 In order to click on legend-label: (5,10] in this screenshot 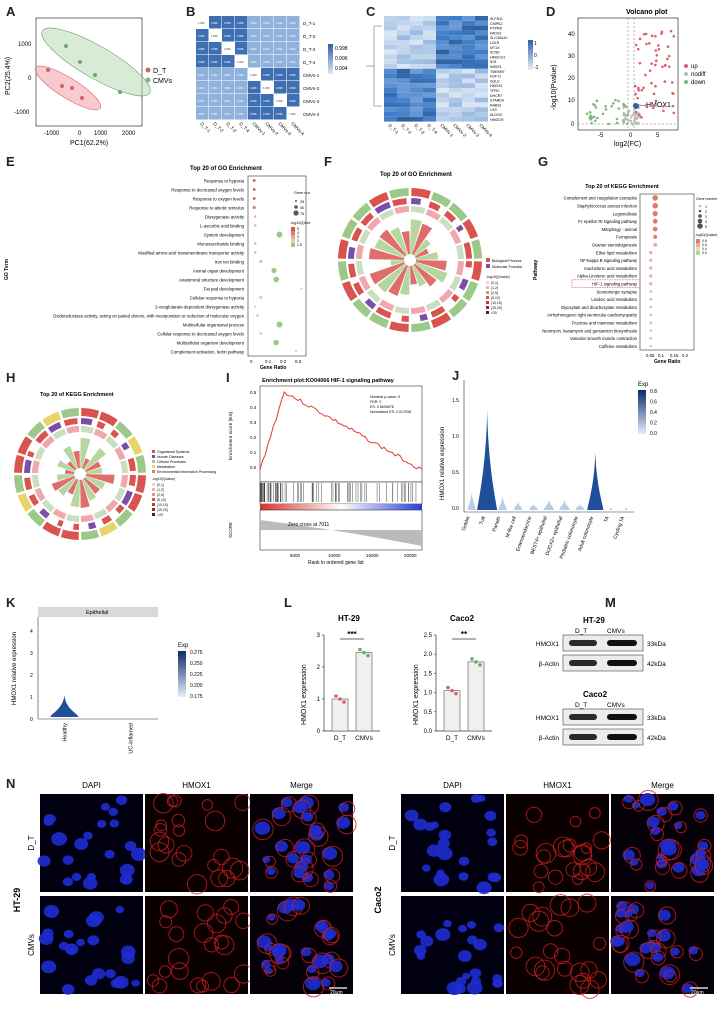, I will do `click(161, 500)`.